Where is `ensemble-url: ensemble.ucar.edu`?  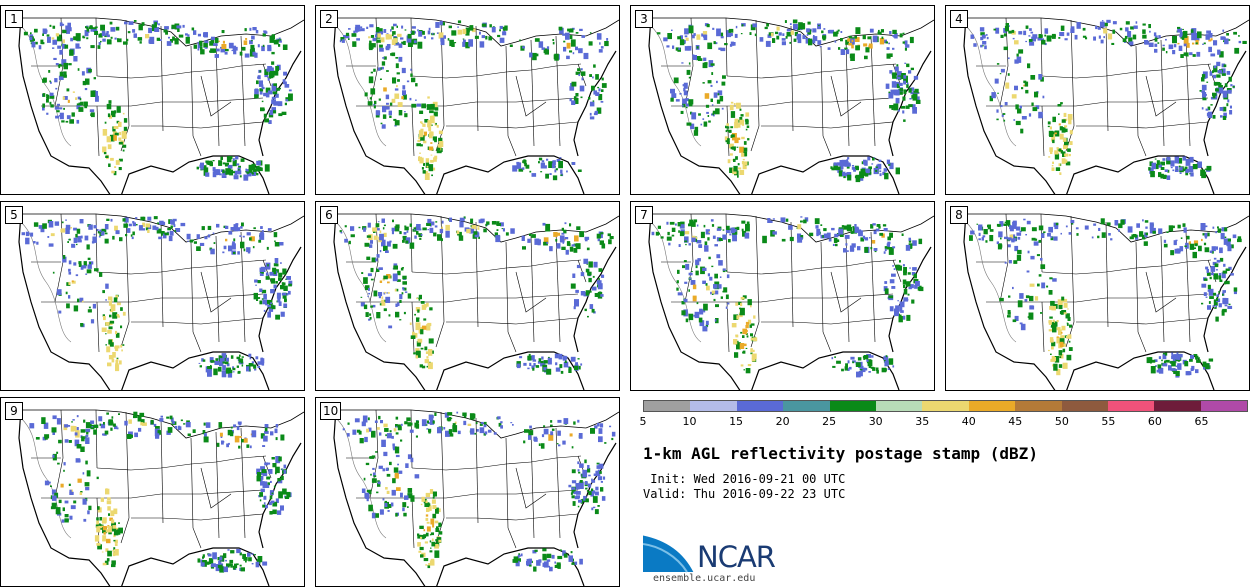 ensemble-url: ensemble.ucar.edu is located at coordinates (704, 578).